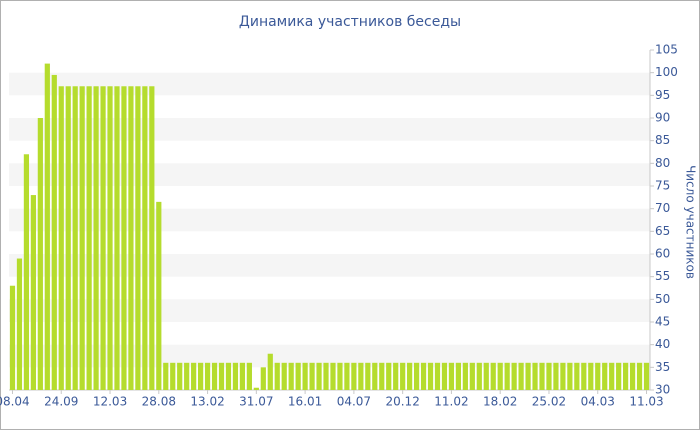 This screenshot has width=700, height=430. I want to click on x-tick-label: 04.03, so click(598, 402).